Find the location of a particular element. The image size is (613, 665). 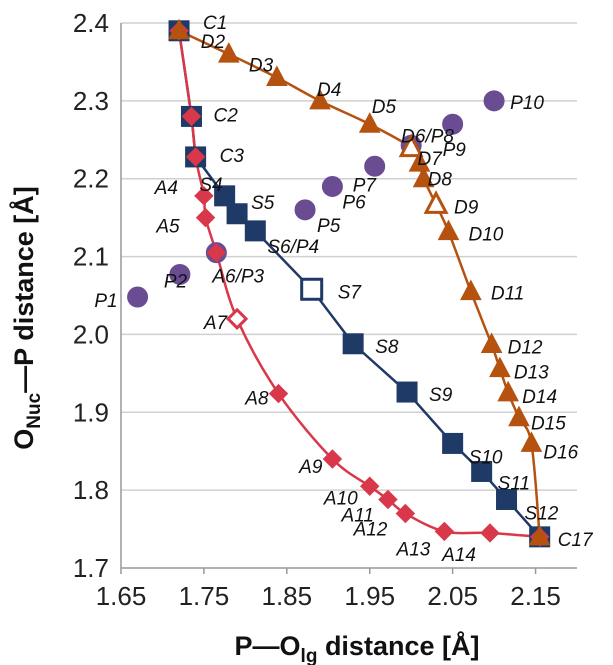

point-label: P7 is located at coordinates (365, 185).